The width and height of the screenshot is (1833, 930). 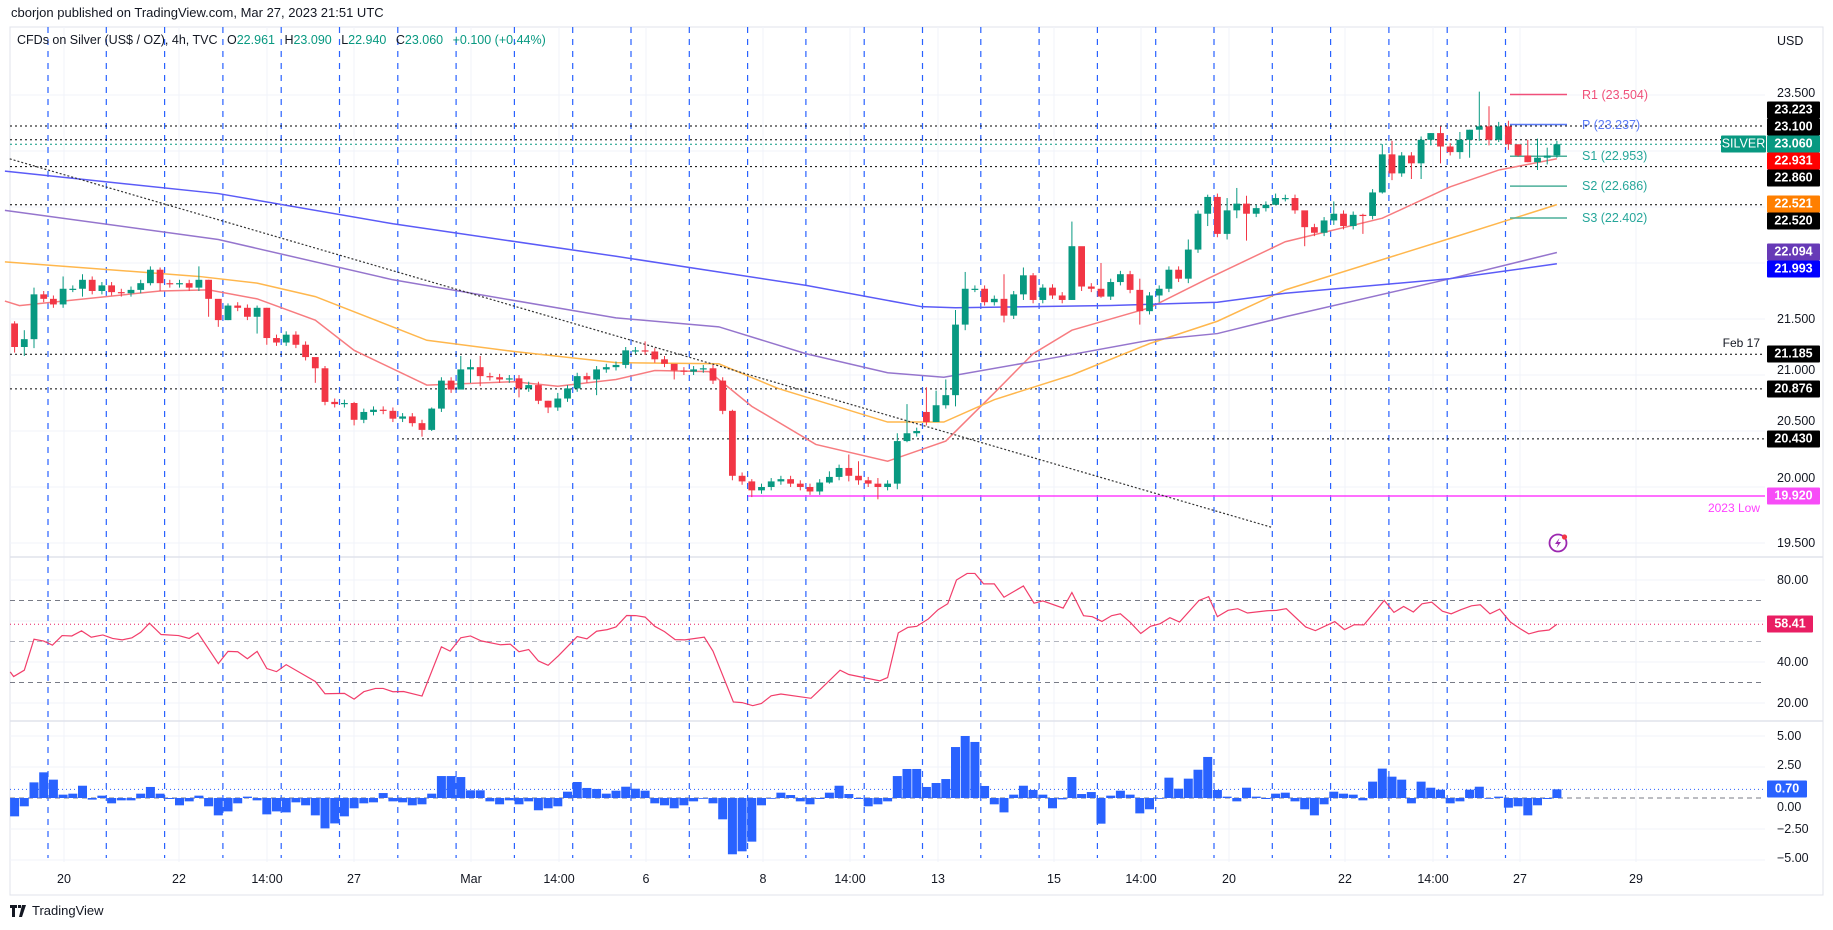 I want to click on time-axis-label: 15, so click(x=1054, y=879).